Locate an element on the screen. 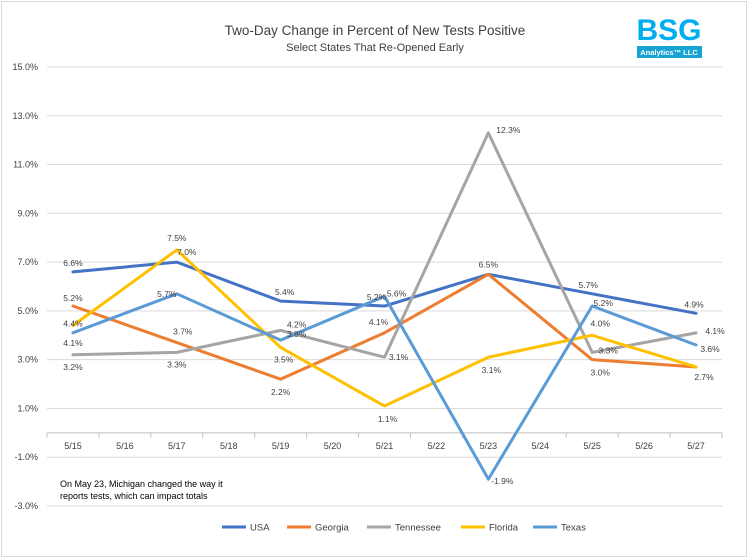  legend-label-texas: Texas is located at coordinates (573, 528).